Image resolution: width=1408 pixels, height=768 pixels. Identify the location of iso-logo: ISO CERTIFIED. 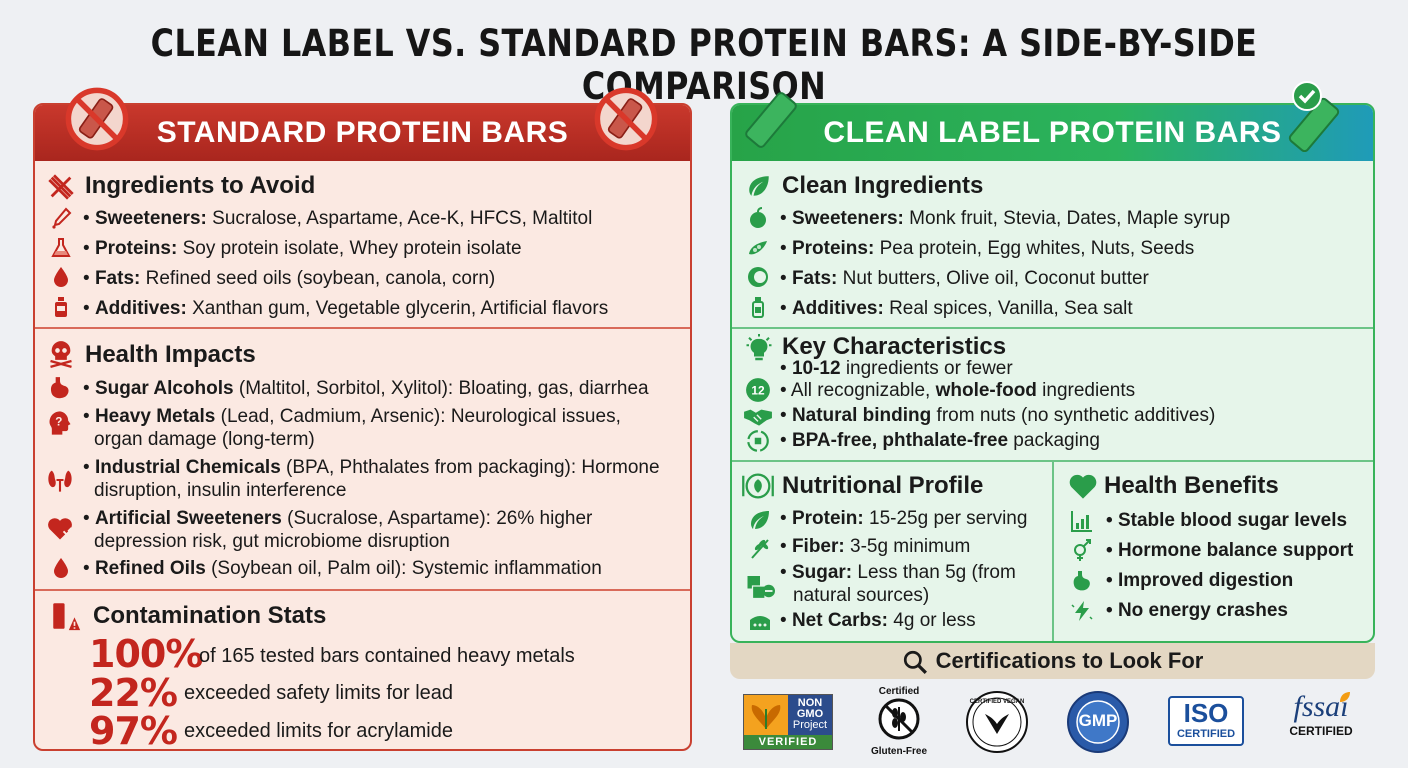
(1206, 721).